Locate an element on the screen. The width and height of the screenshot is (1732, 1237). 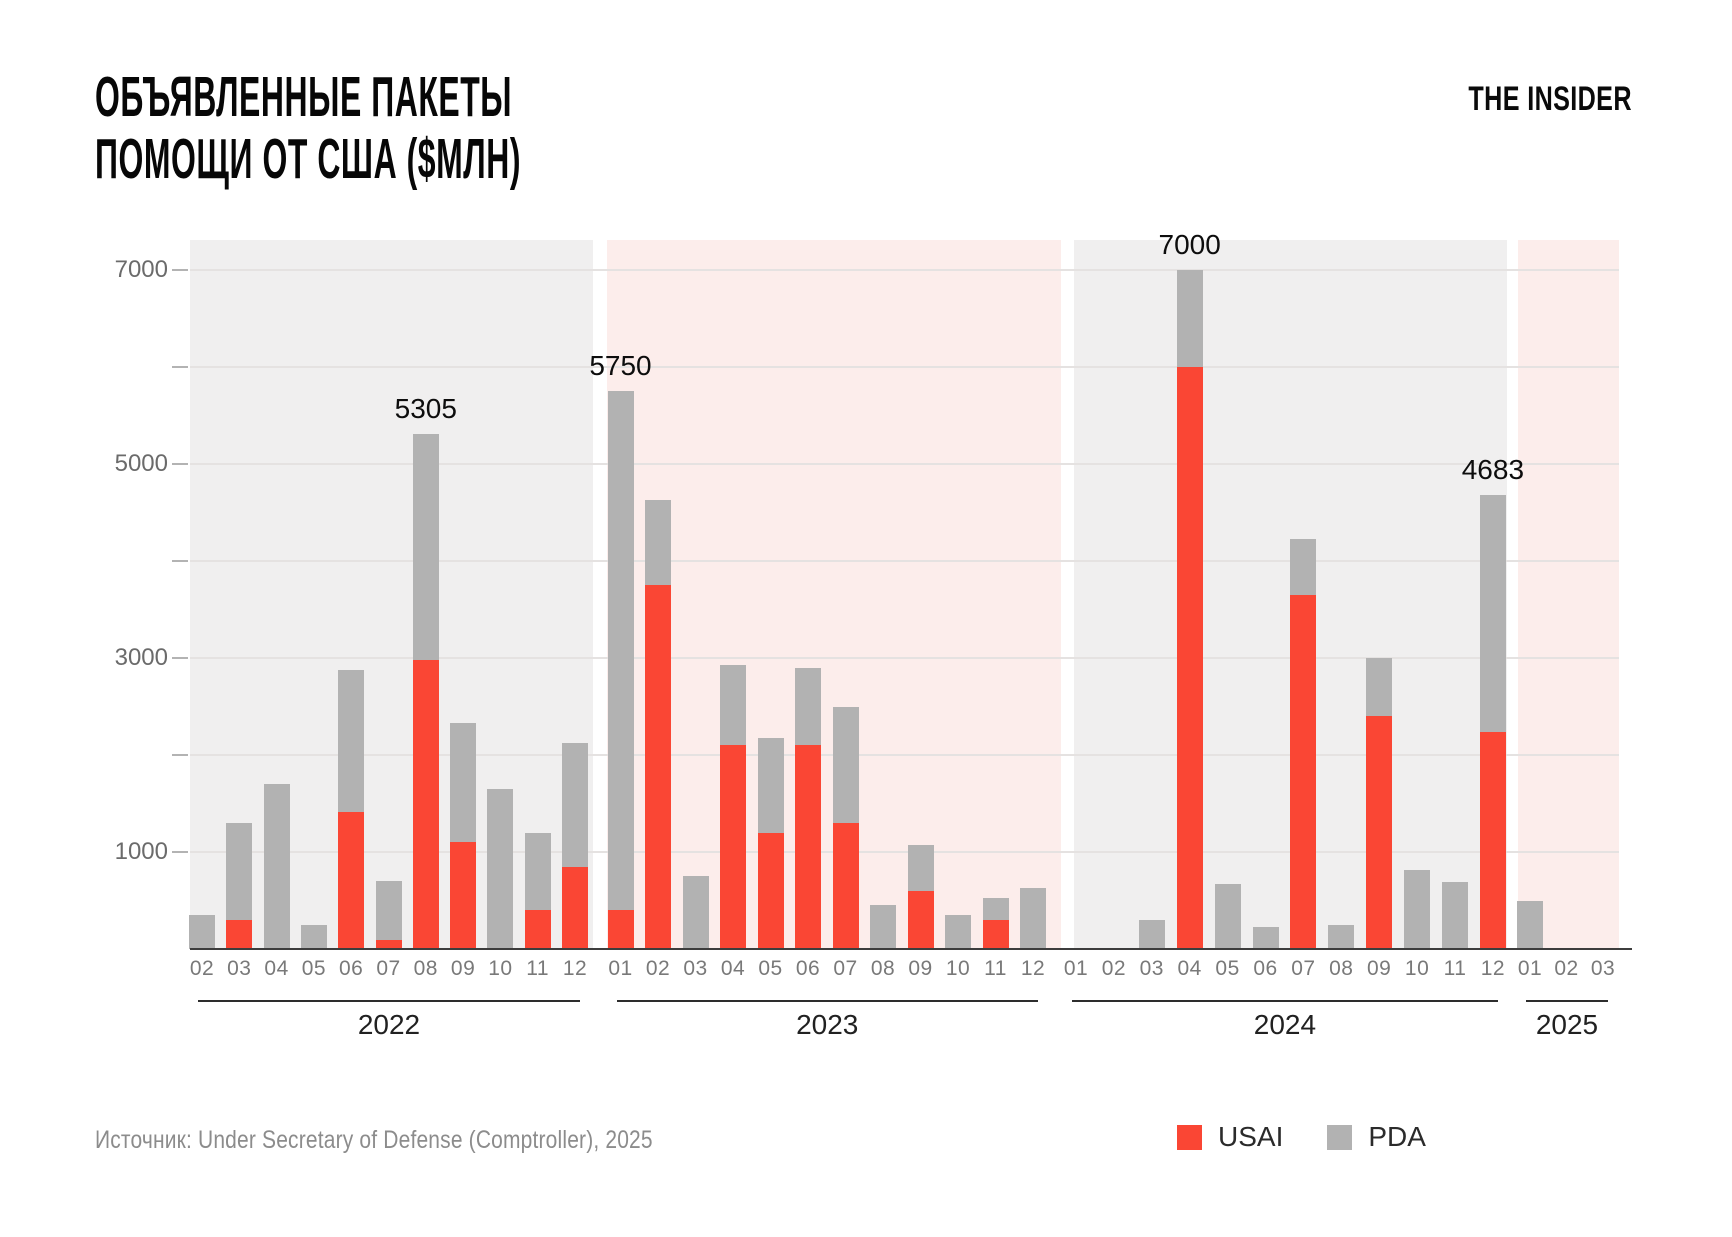
bar-2023-05-usai is located at coordinates (770, 890).